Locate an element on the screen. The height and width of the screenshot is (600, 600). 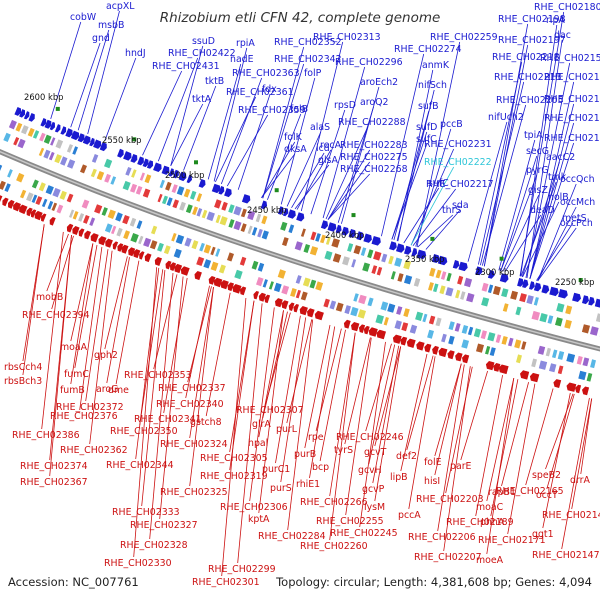
top-gene-label: RHE_CH02275 is located at coordinates (374, 157).